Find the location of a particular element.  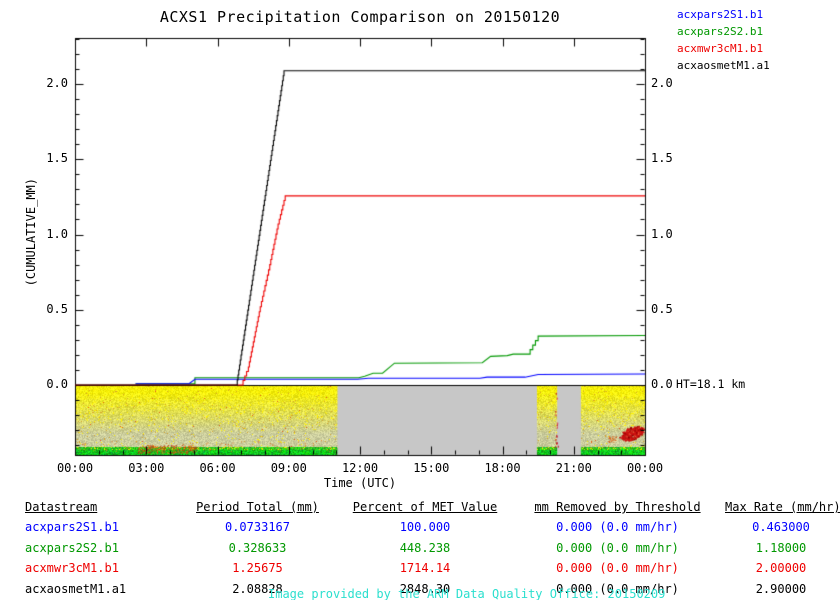

table-cell: 2.00000 is located at coordinates (781, 568).